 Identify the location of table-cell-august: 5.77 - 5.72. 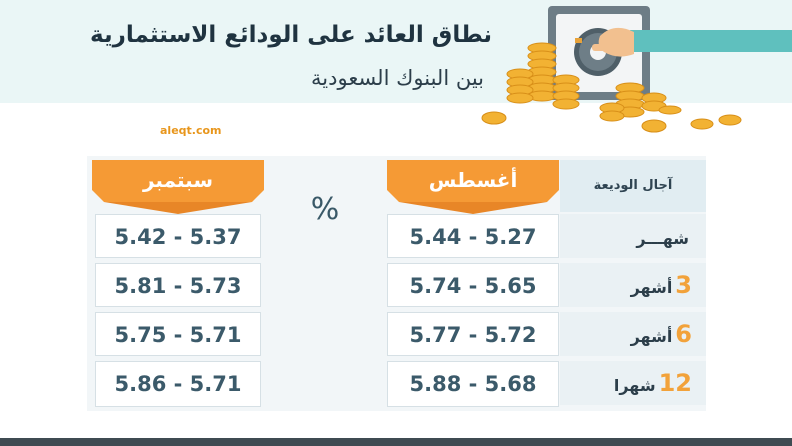
(473, 334).